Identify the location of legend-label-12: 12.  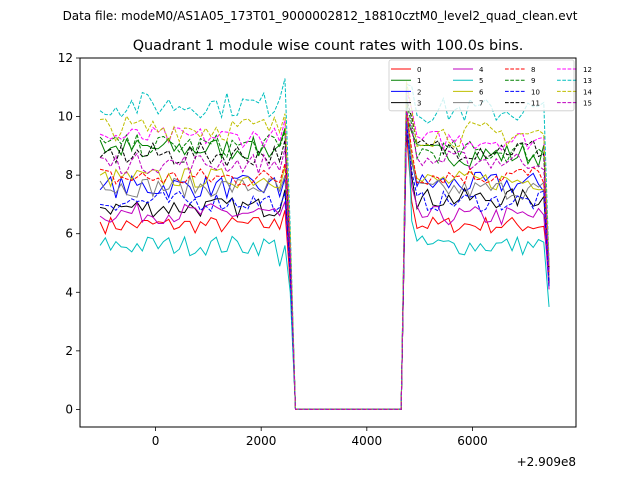
(587, 70).